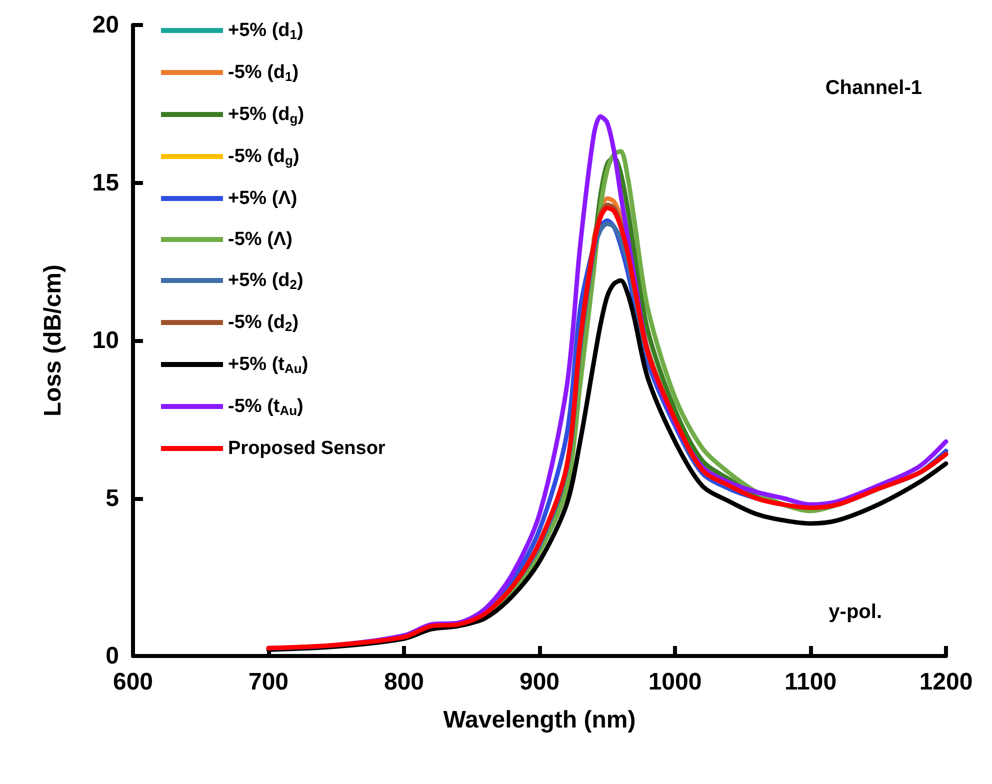  What do you see at coordinates (53, 340) in the screenshot?
I see `y-axis-title: Loss (dB/cm)` at bounding box center [53, 340].